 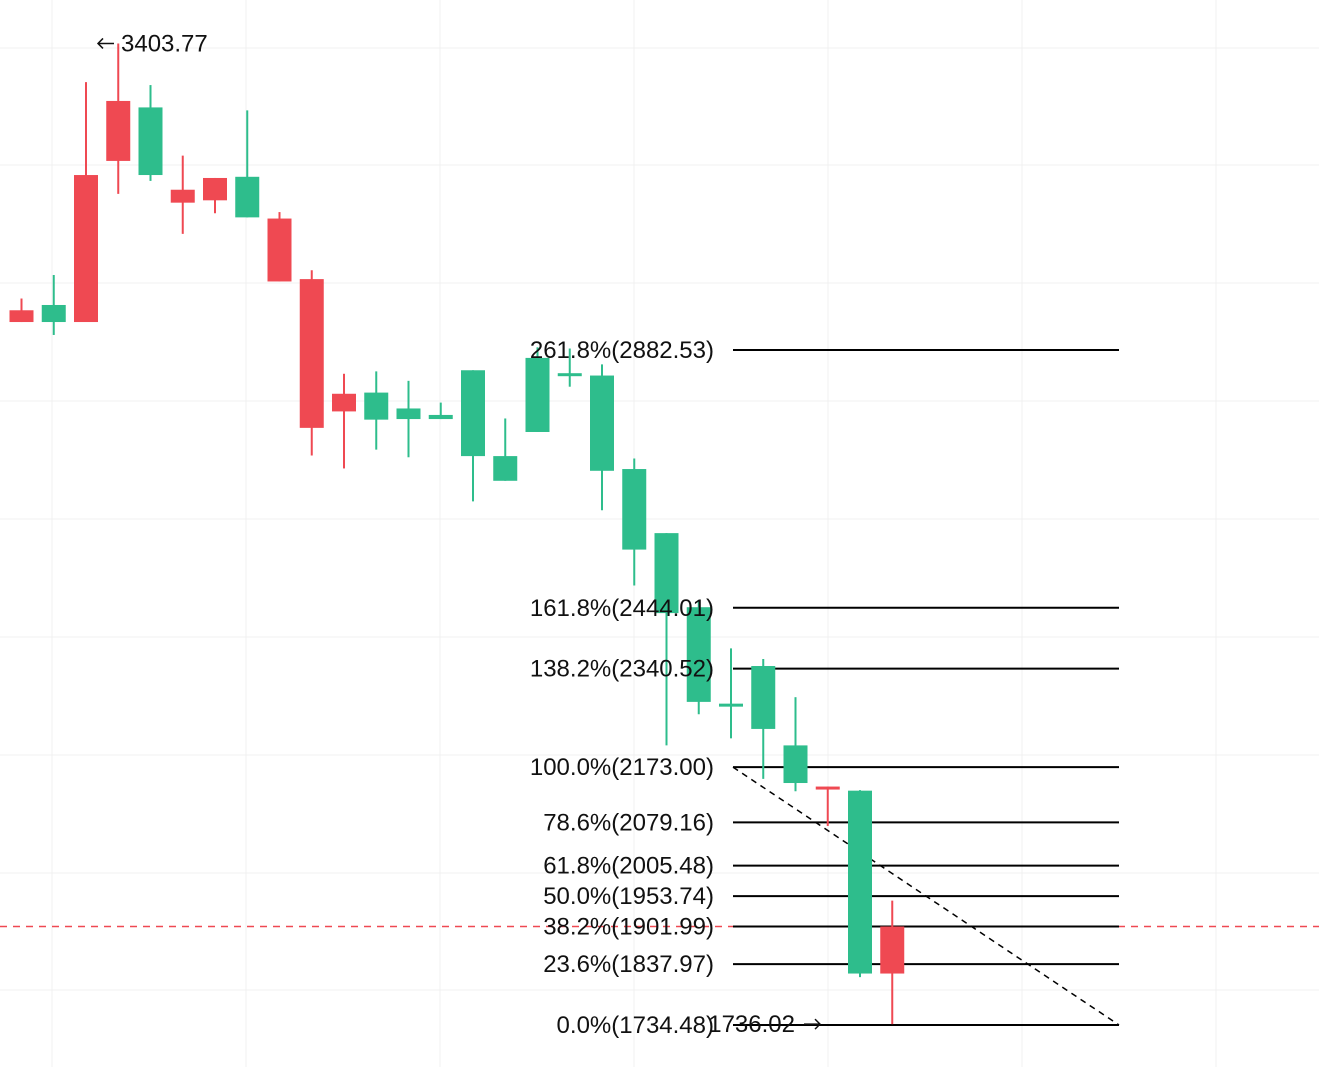 I want to click on high-price-label: 3403.77, so click(x=164, y=43).